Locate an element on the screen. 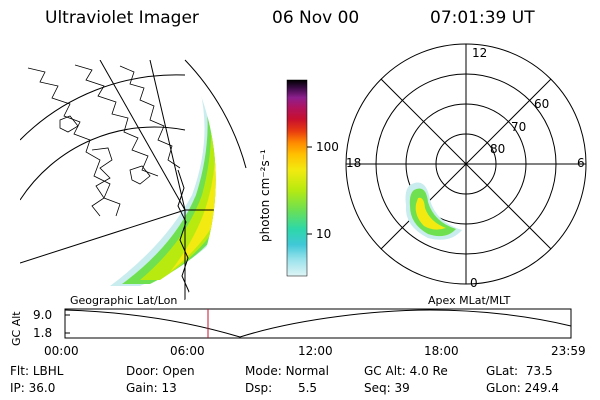  info-seq-label: Seq: is located at coordinates (377, 388).